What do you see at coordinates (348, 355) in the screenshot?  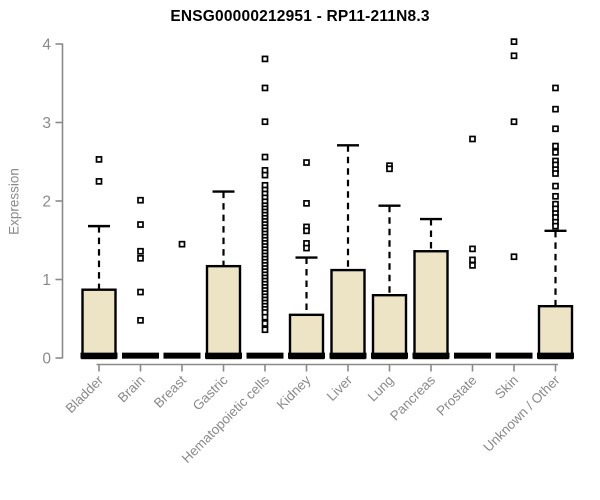 I see `median-line-liver` at bounding box center [348, 355].